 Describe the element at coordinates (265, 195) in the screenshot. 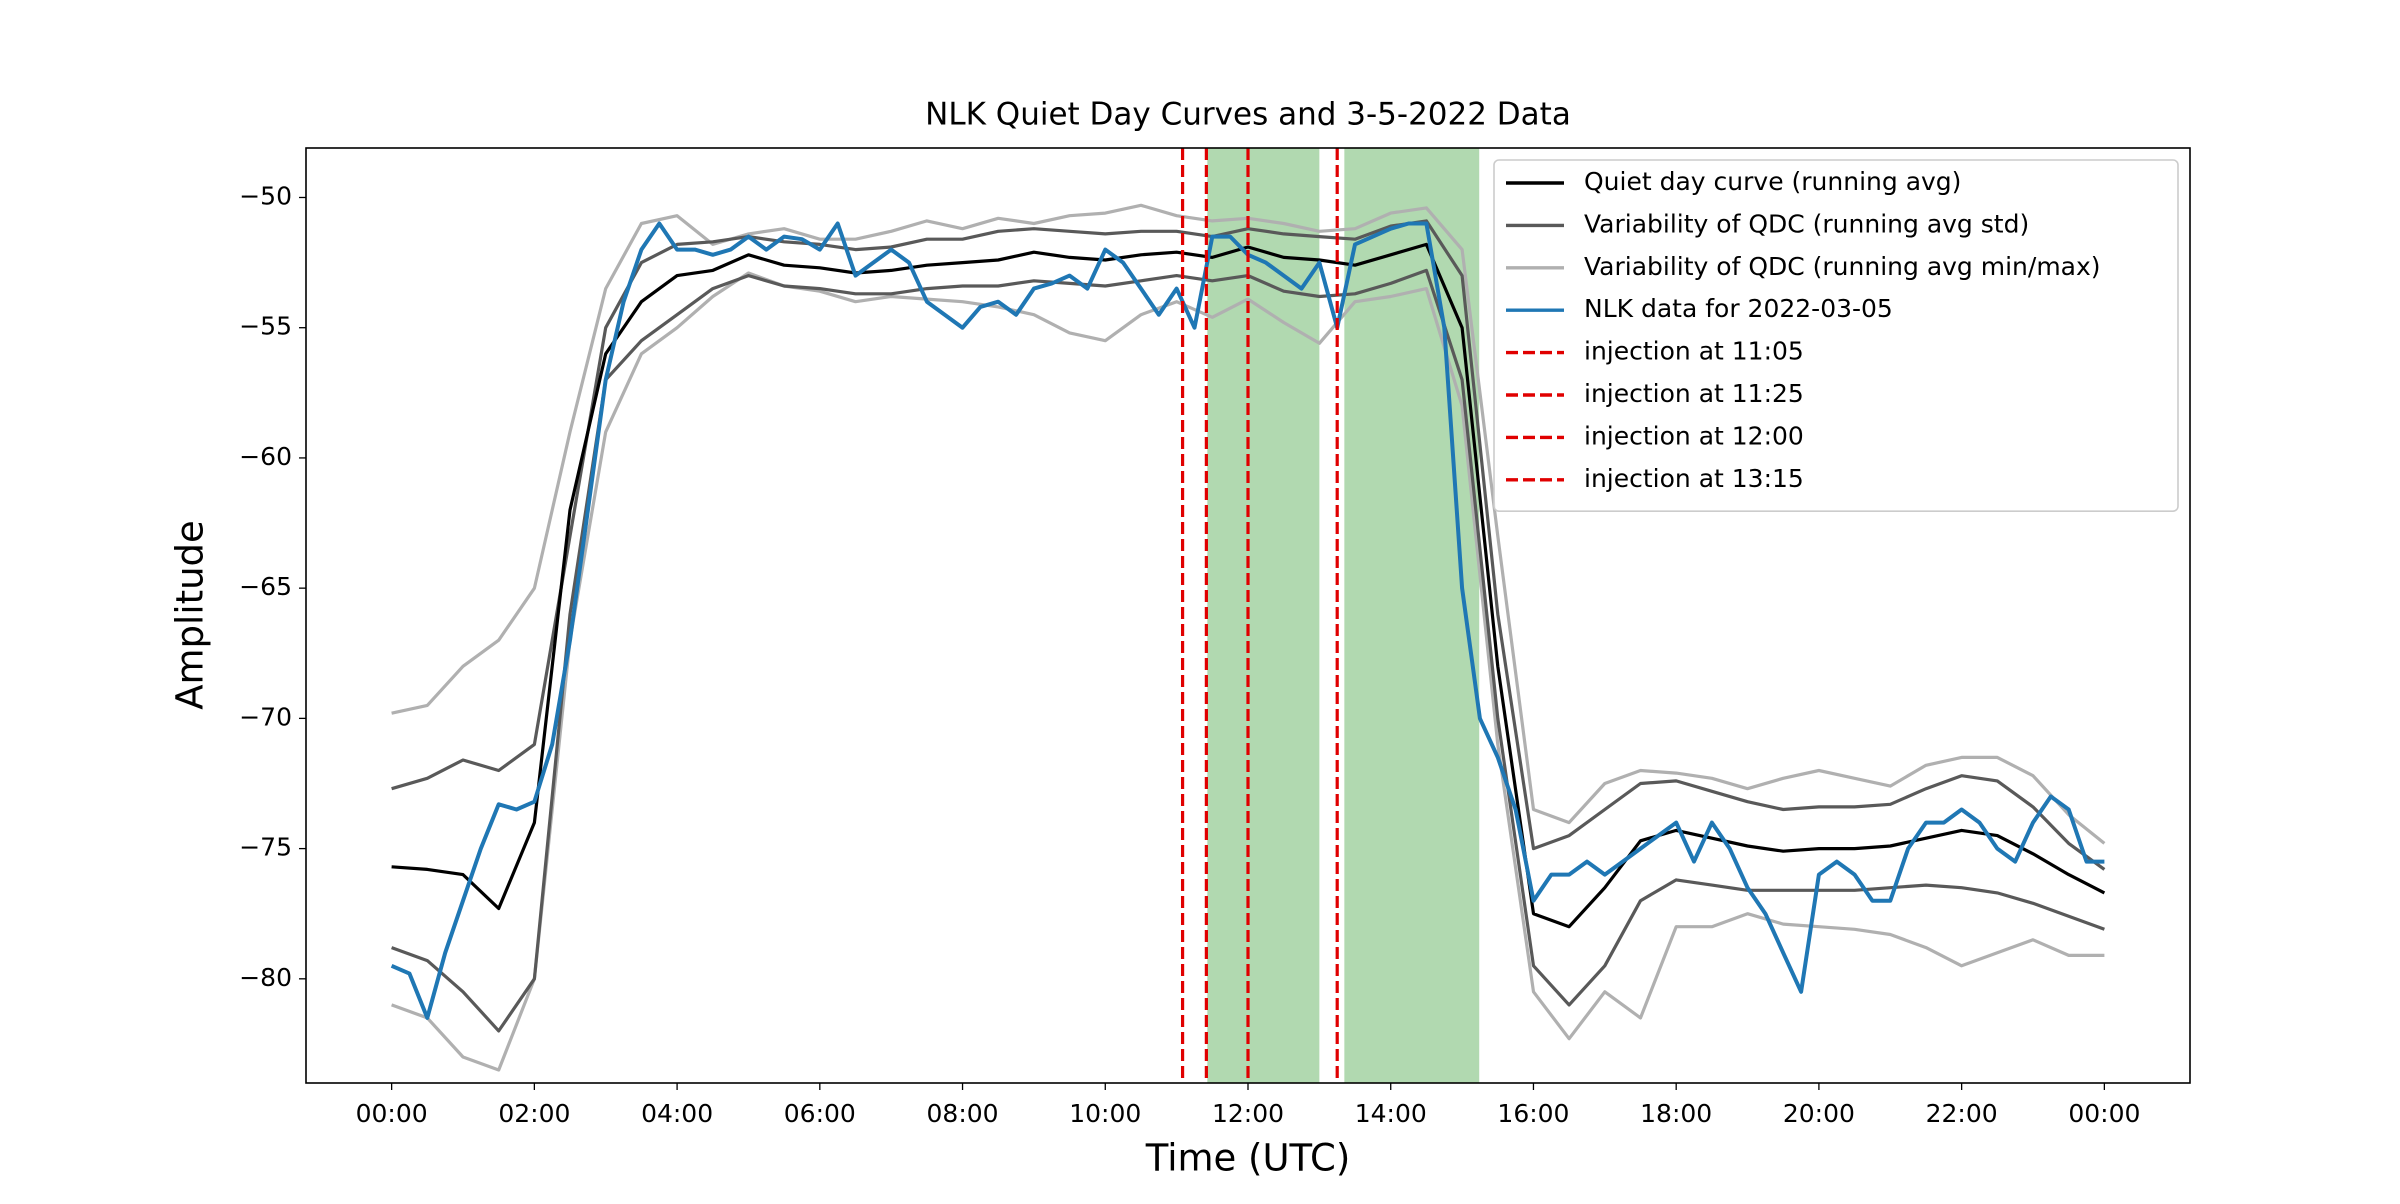

I see `y-tick-label: −50` at that location.